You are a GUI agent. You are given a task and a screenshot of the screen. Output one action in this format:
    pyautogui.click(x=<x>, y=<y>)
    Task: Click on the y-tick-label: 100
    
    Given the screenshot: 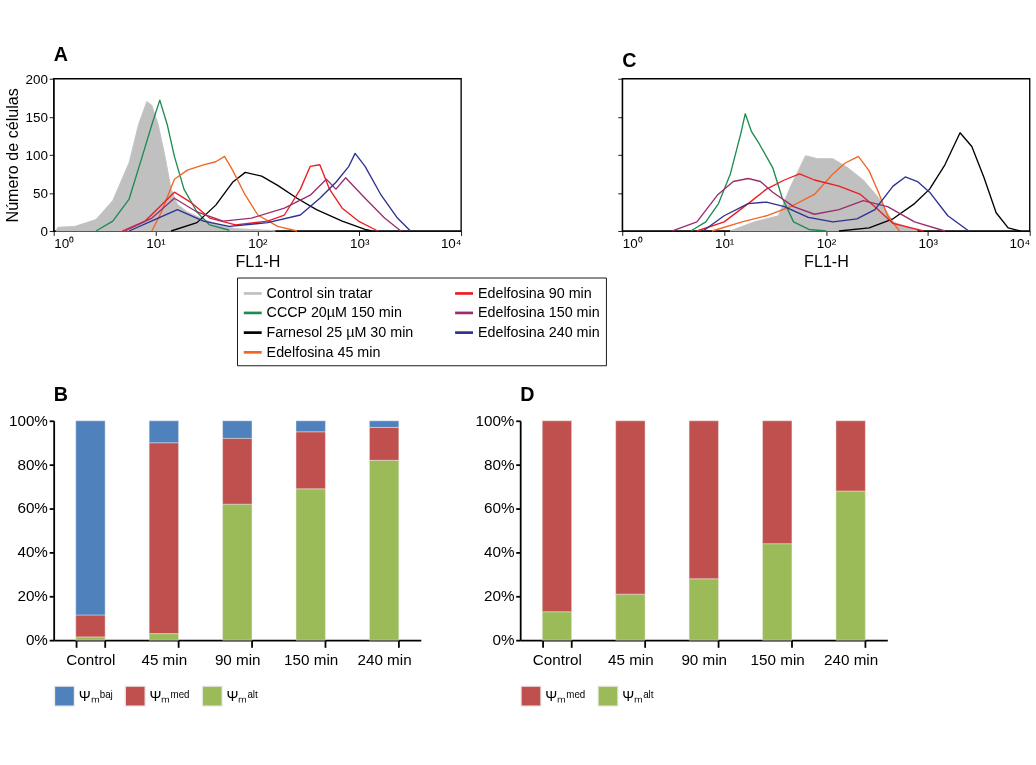 What is the action you would take?
    pyautogui.click(x=36, y=155)
    